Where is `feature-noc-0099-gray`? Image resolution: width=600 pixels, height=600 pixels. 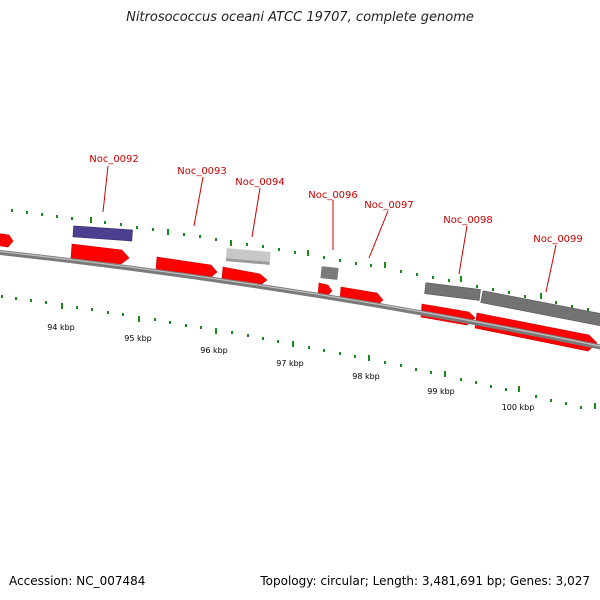
feature-noc-0099-gray is located at coordinates (540, 308).